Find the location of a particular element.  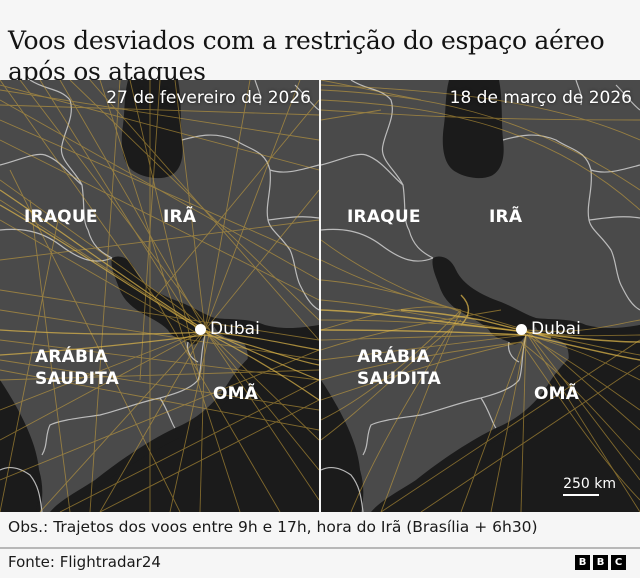

scale-bar: 250 km is located at coordinates (589, 486).